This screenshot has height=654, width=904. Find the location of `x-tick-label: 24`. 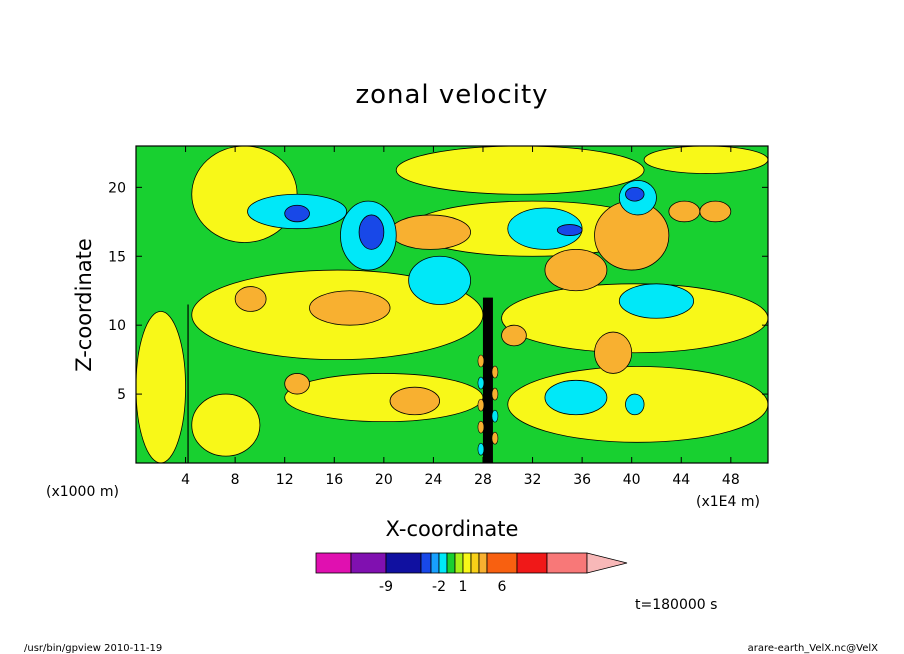

x-tick-label: 24 is located at coordinates (433, 480).